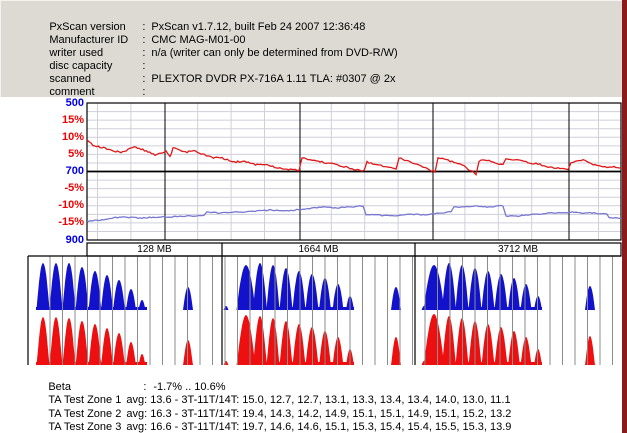 The height and width of the screenshot is (433, 627). What do you see at coordinates (72, 119) in the screenshot?
I see `y-axis-label: 15%` at bounding box center [72, 119].